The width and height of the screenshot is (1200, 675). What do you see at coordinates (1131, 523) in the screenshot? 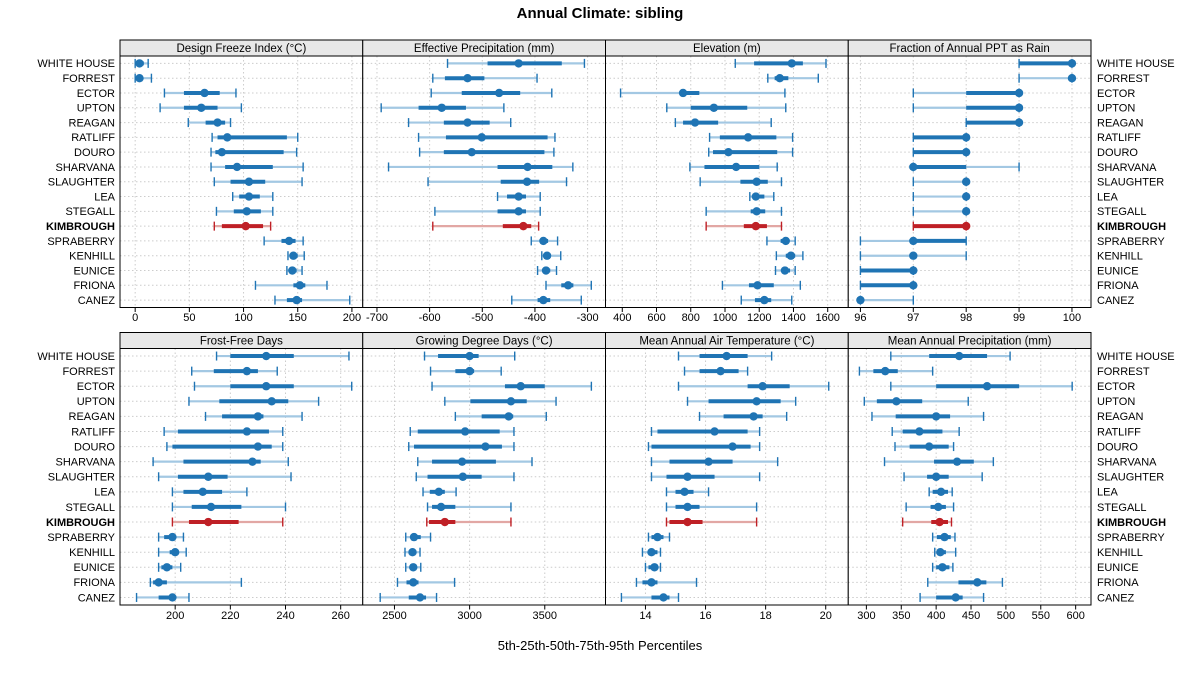
I see `station-label-right-kimbrough: KIMBROUGH` at bounding box center [1131, 523].